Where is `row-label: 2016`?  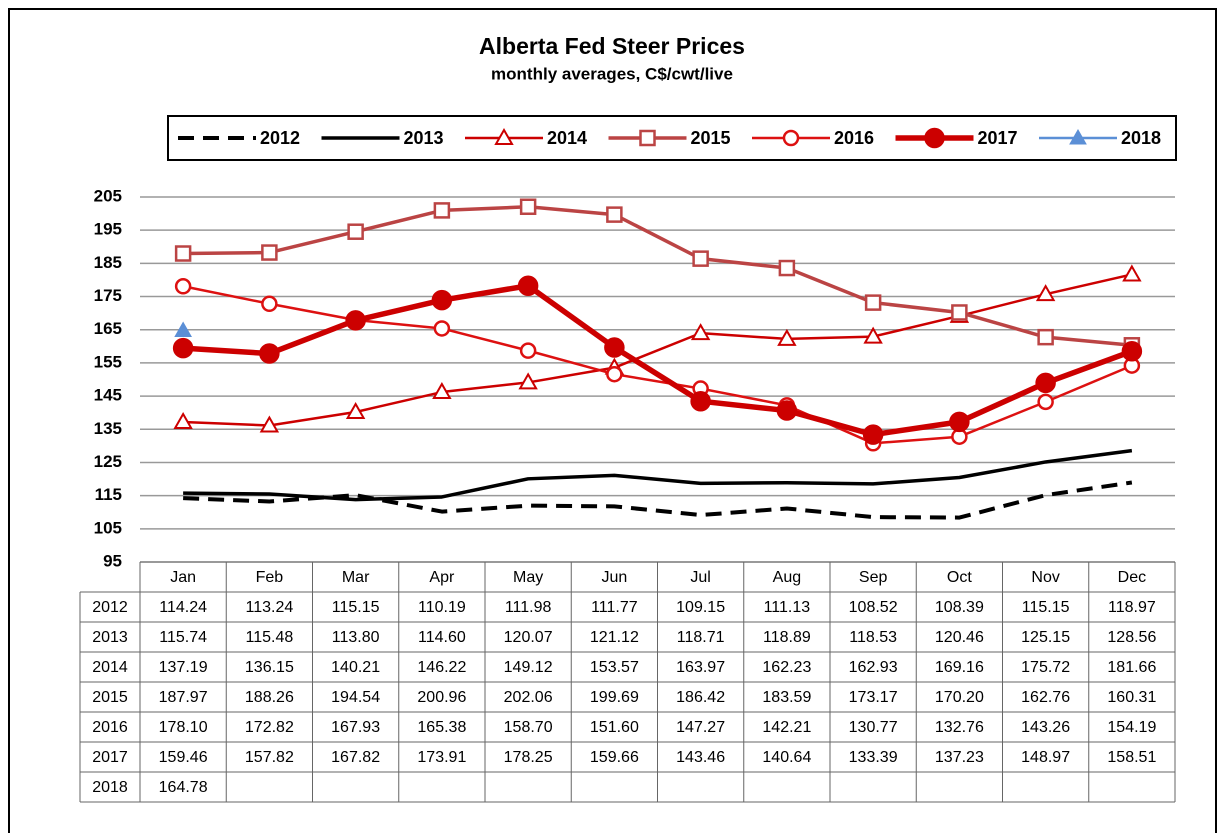 row-label: 2016 is located at coordinates (110, 727).